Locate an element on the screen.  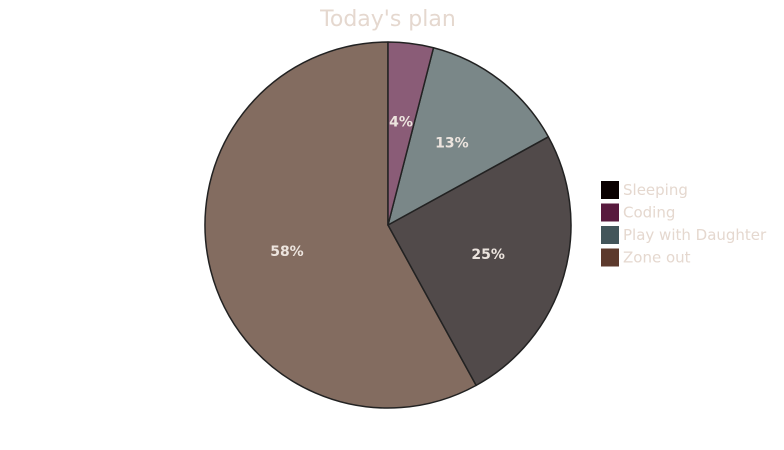
legend-label: Coding is located at coordinates (649, 213).